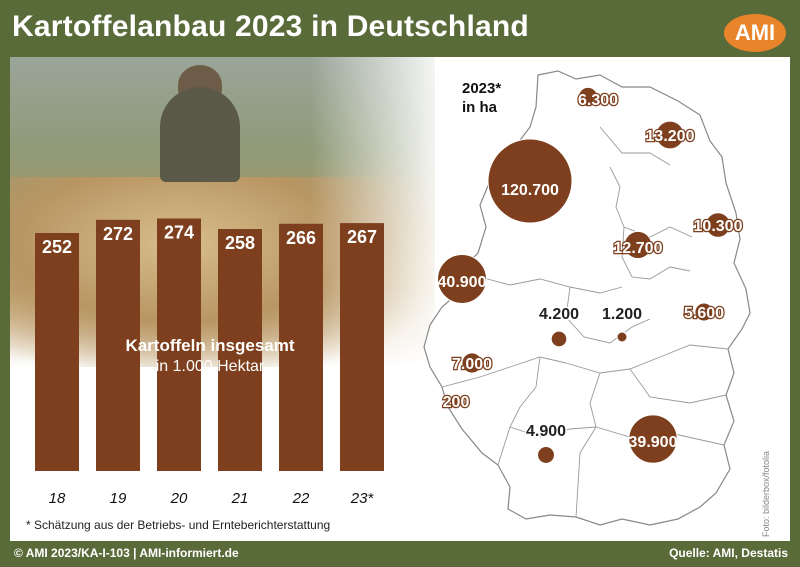  What do you see at coordinates (653, 442) in the screenshot?
I see `region-value-label: 39.900` at bounding box center [653, 442].